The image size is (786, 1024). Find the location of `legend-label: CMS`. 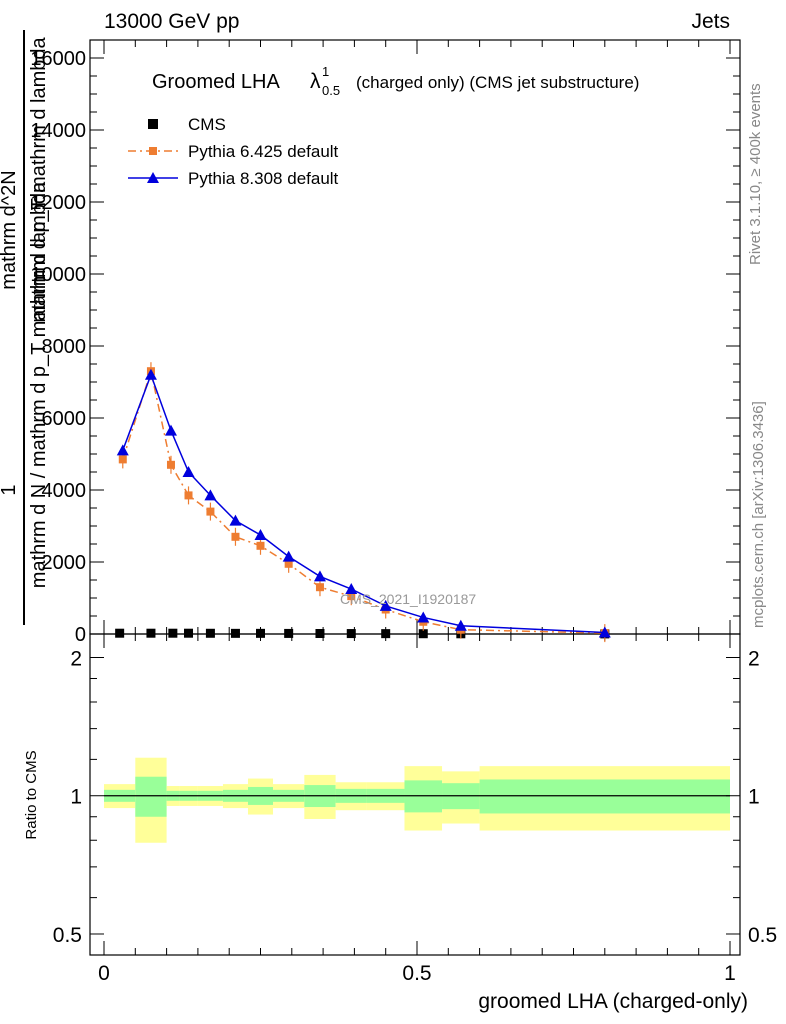

legend-label: CMS is located at coordinates (207, 124).